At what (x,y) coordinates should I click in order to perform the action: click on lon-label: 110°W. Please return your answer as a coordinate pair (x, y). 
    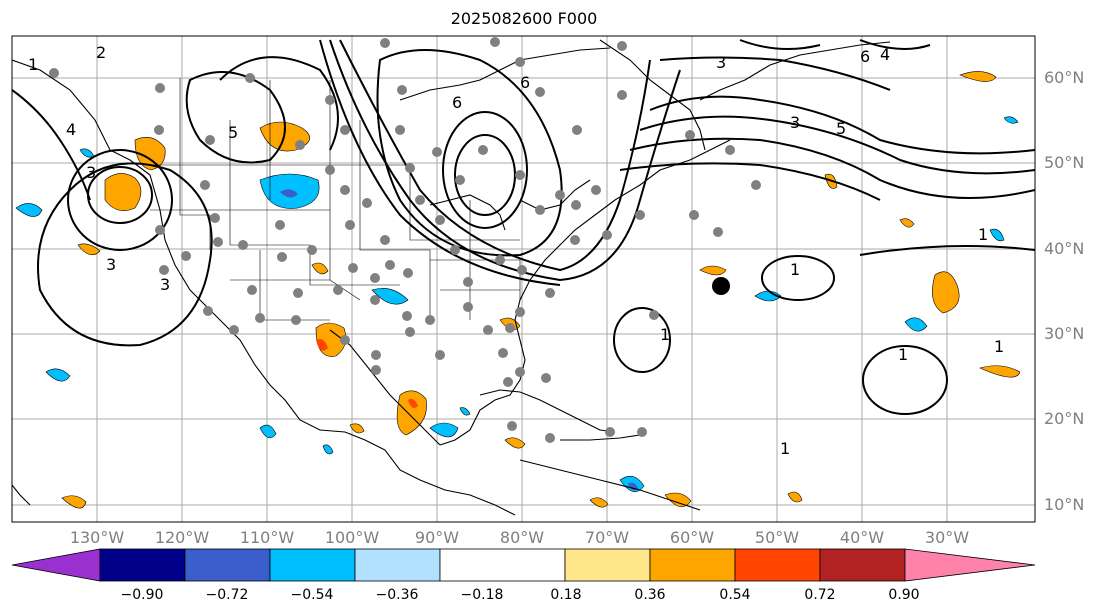
    Looking at the image, I should click on (267, 537).